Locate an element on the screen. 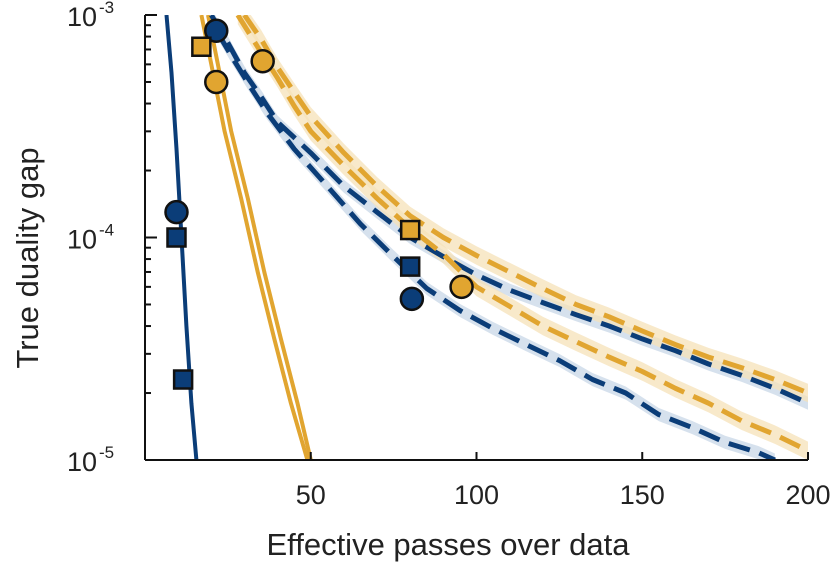 This screenshot has width=830, height=569. y-tick-exponent: -5 is located at coordinates (106, 452).